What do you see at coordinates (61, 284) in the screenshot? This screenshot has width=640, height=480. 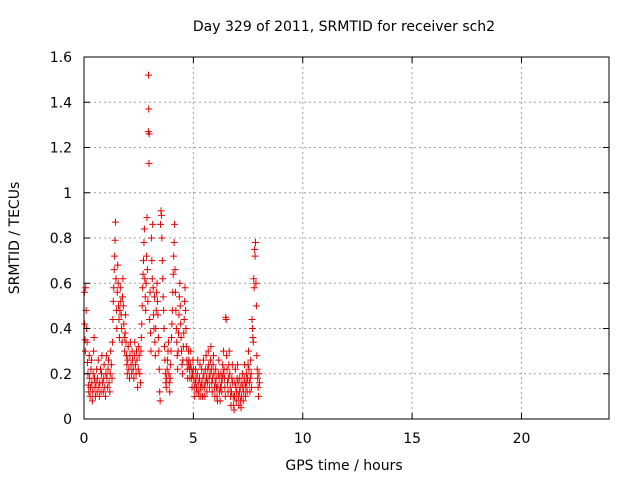 I see `y-tick-label: 0.6` at bounding box center [61, 284].